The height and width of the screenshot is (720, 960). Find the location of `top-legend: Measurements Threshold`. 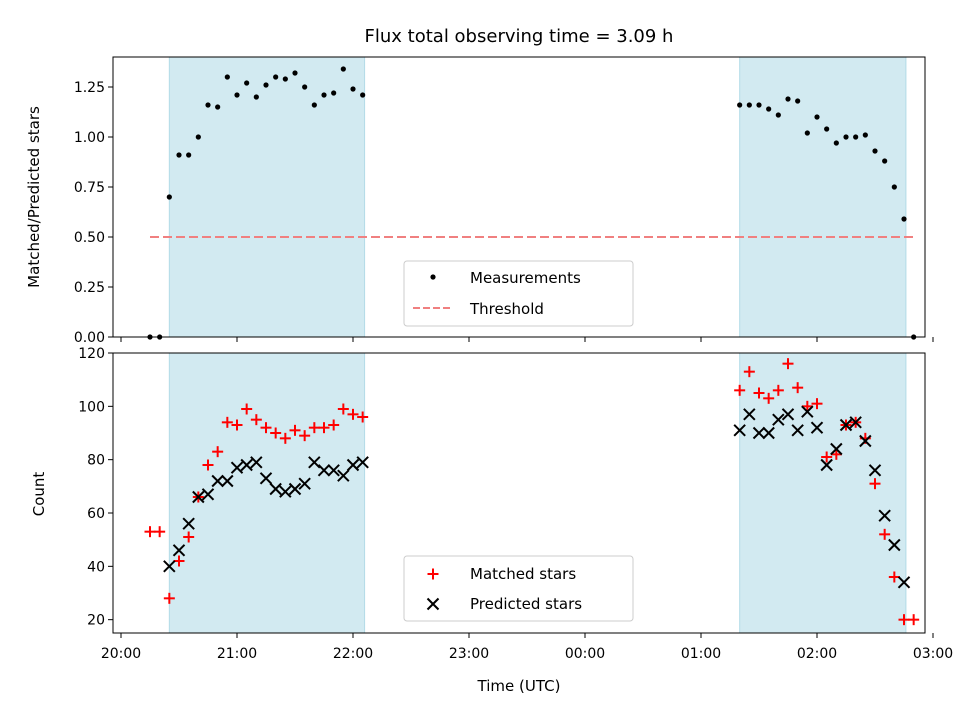

top-legend: Measurements Threshold is located at coordinates (518, 293).